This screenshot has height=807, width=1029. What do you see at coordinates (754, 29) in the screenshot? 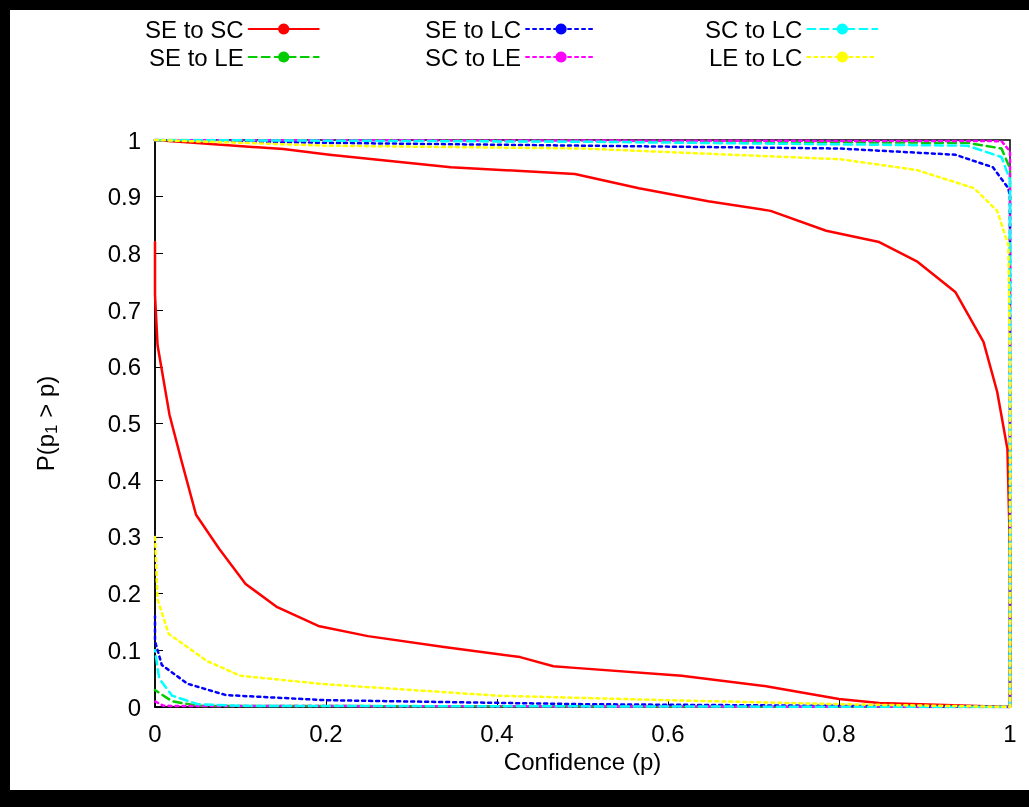
I see `legend-label: SC to LC` at bounding box center [754, 29].